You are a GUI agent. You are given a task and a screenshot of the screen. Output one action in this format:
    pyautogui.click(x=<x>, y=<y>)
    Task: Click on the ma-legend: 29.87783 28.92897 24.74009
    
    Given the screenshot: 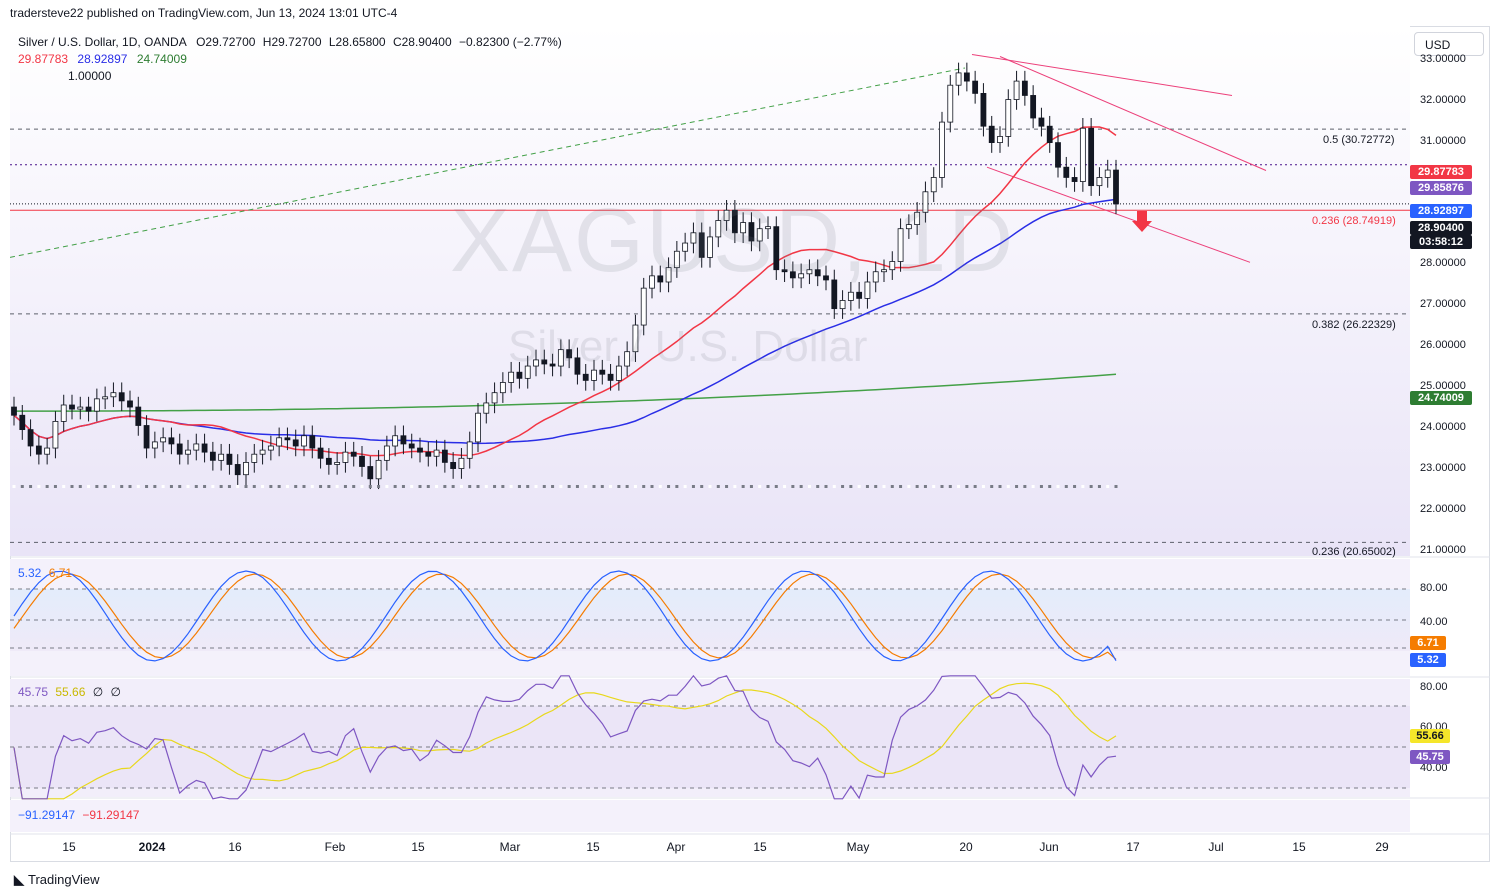 What is the action you would take?
    pyautogui.click(x=105, y=59)
    